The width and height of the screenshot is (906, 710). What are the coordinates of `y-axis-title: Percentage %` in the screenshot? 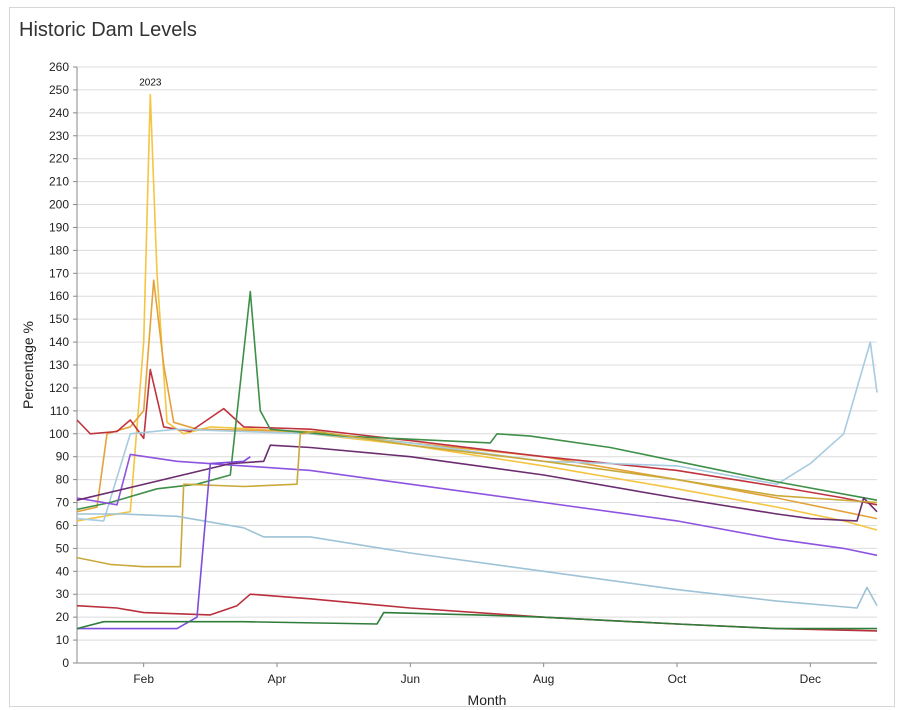 It's located at (28, 365).